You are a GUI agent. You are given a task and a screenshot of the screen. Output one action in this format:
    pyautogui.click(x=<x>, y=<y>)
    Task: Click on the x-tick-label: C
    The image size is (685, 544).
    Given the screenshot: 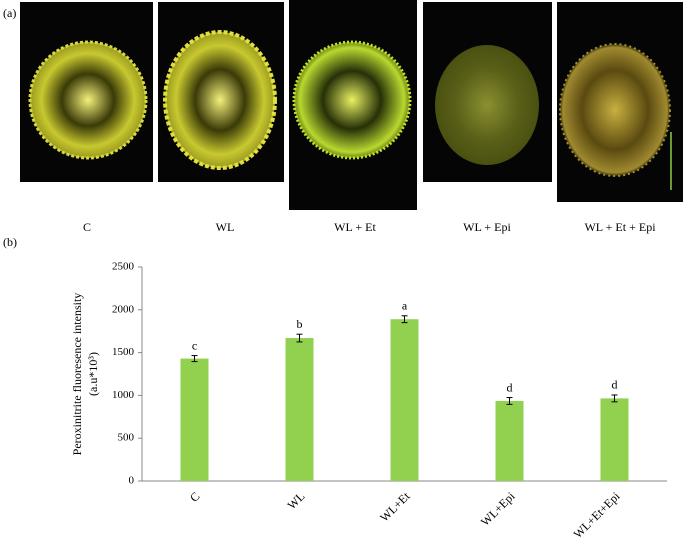 What is the action you would take?
    pyautogui.click(x=195, y=497)
    